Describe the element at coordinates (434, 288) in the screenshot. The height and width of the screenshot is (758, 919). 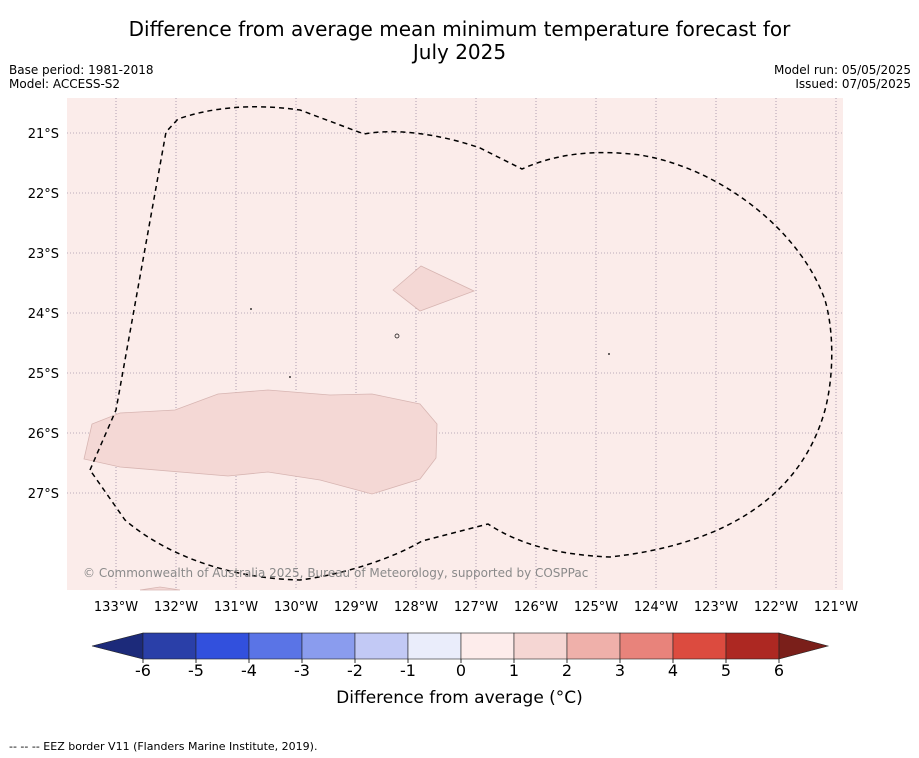
I see `anomaly-region-small` at that location.